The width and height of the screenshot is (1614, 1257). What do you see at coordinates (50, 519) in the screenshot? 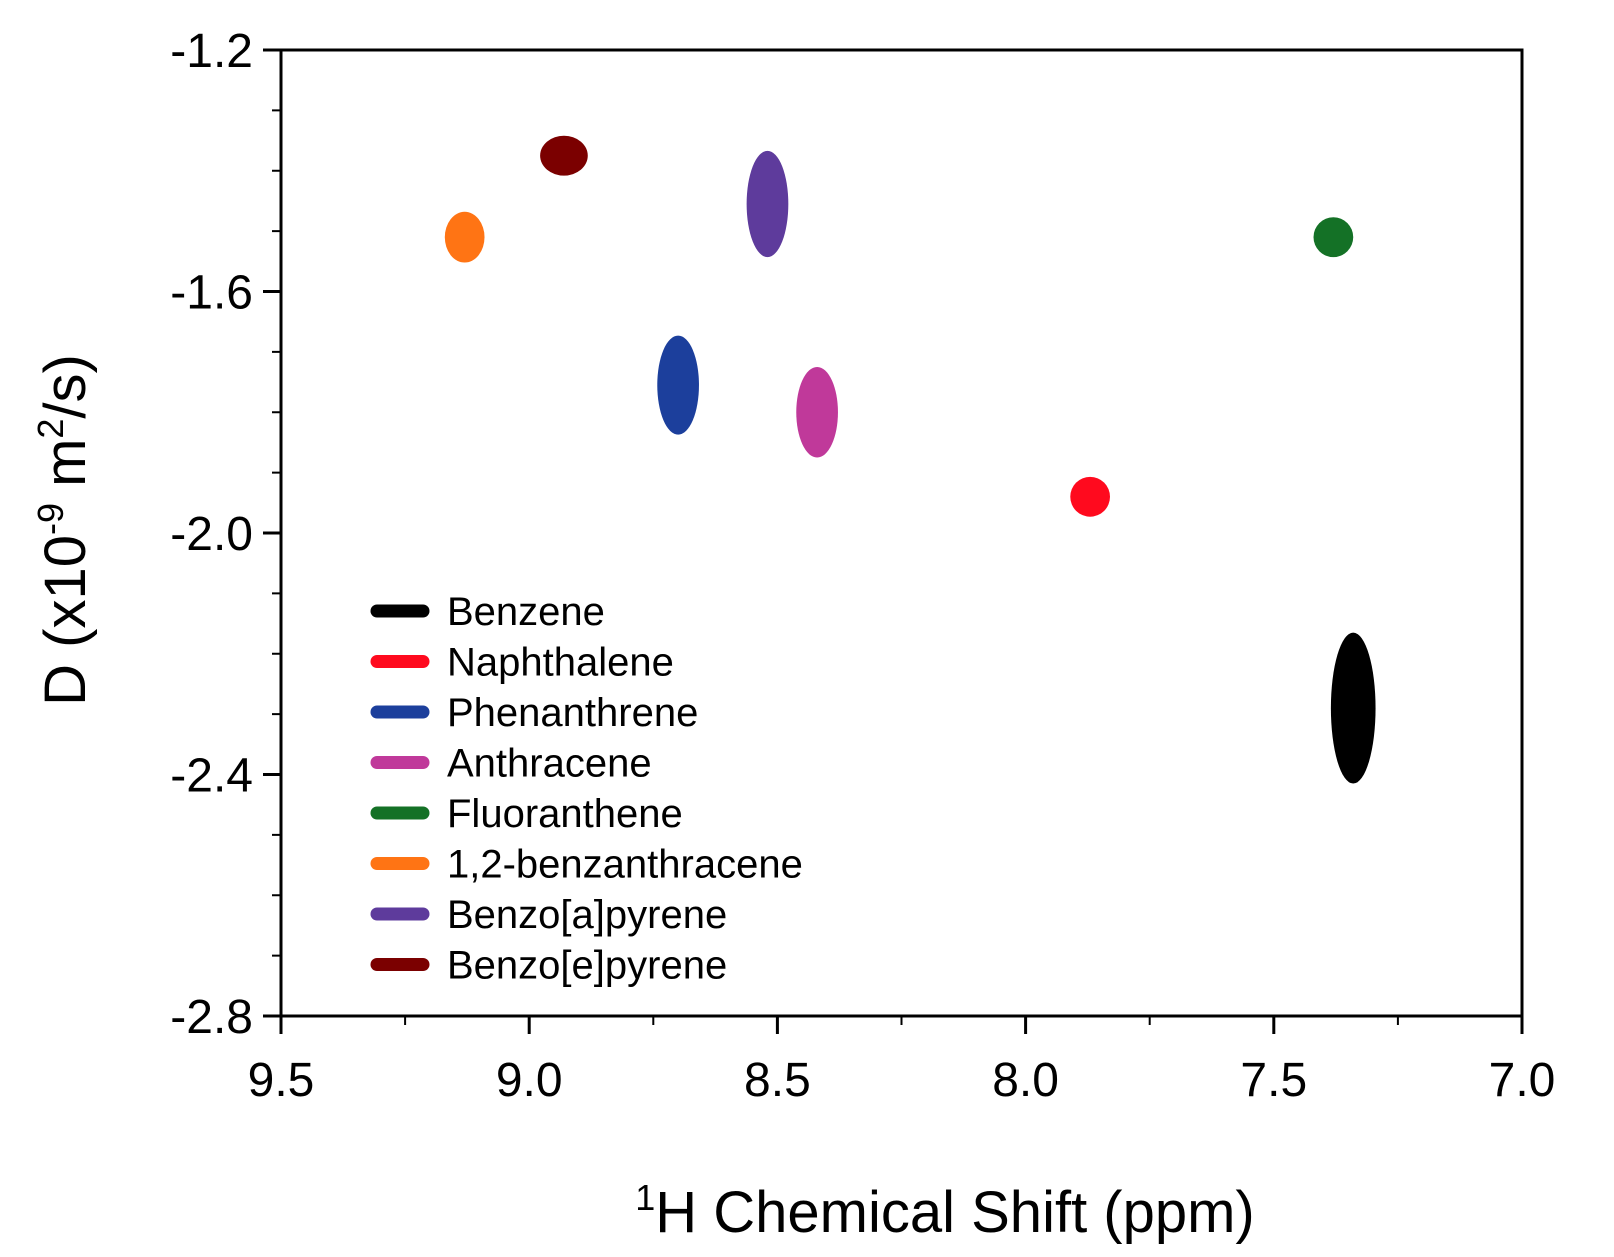
I see `y-axis-title-sup: -9` at bounding box center [50, 519].